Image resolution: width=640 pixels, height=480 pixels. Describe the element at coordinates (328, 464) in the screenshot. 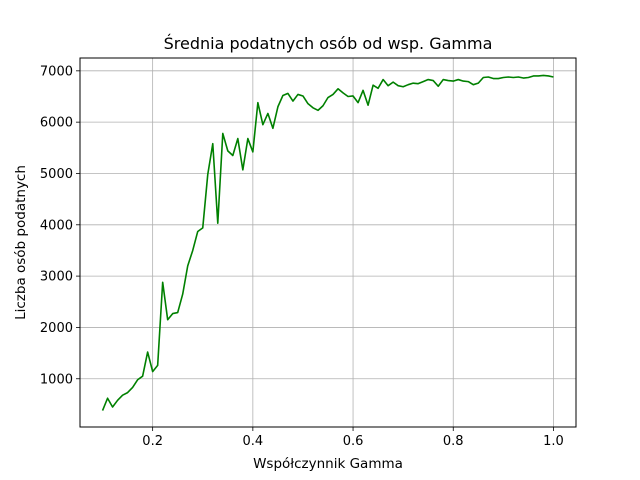

I see `x-axis-label: Współczynnik Gamma` at that location.